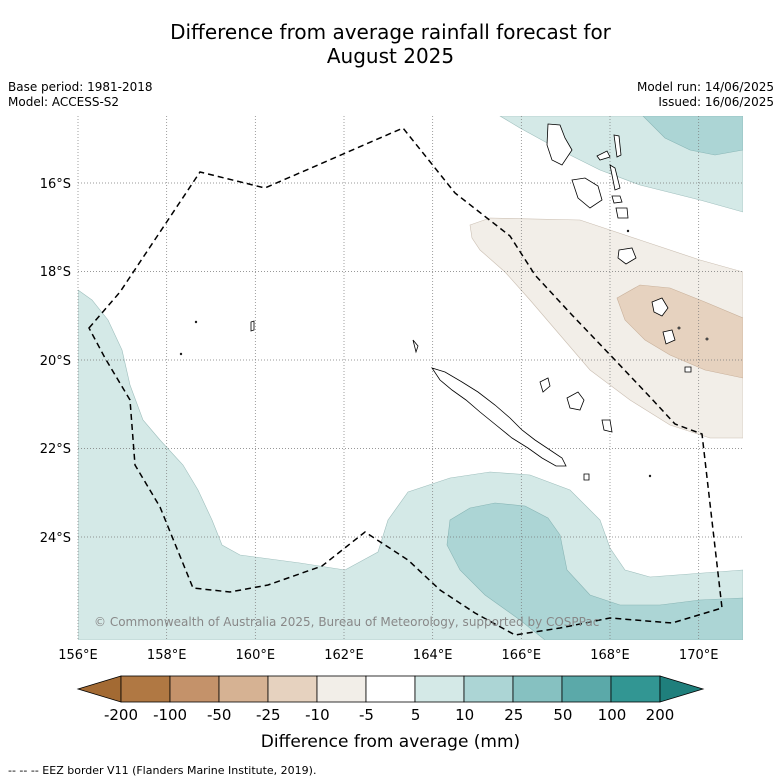  I want to click on cb-label-5: -5, so click(366, 715).